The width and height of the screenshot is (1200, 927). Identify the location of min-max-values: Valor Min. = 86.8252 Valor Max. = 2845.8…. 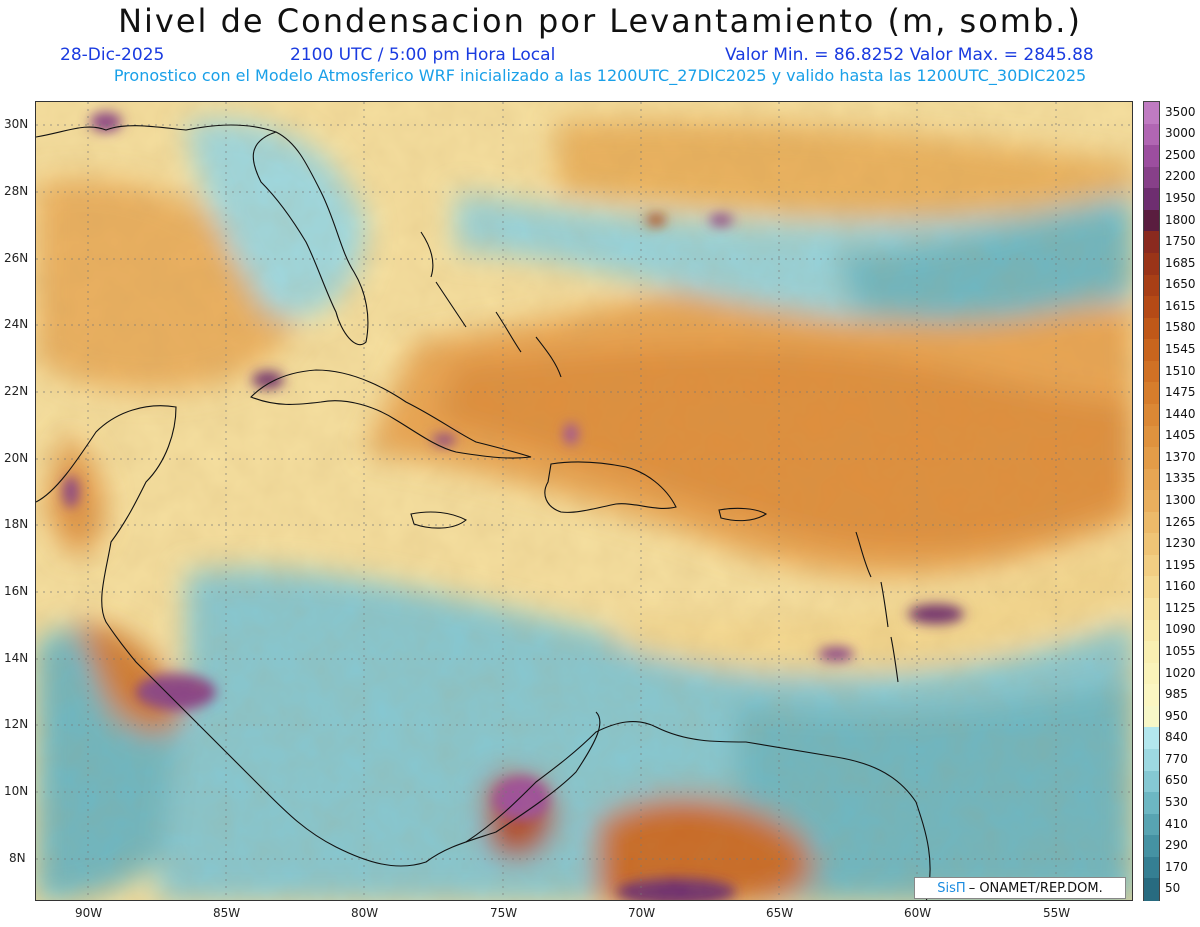
(909, 55).